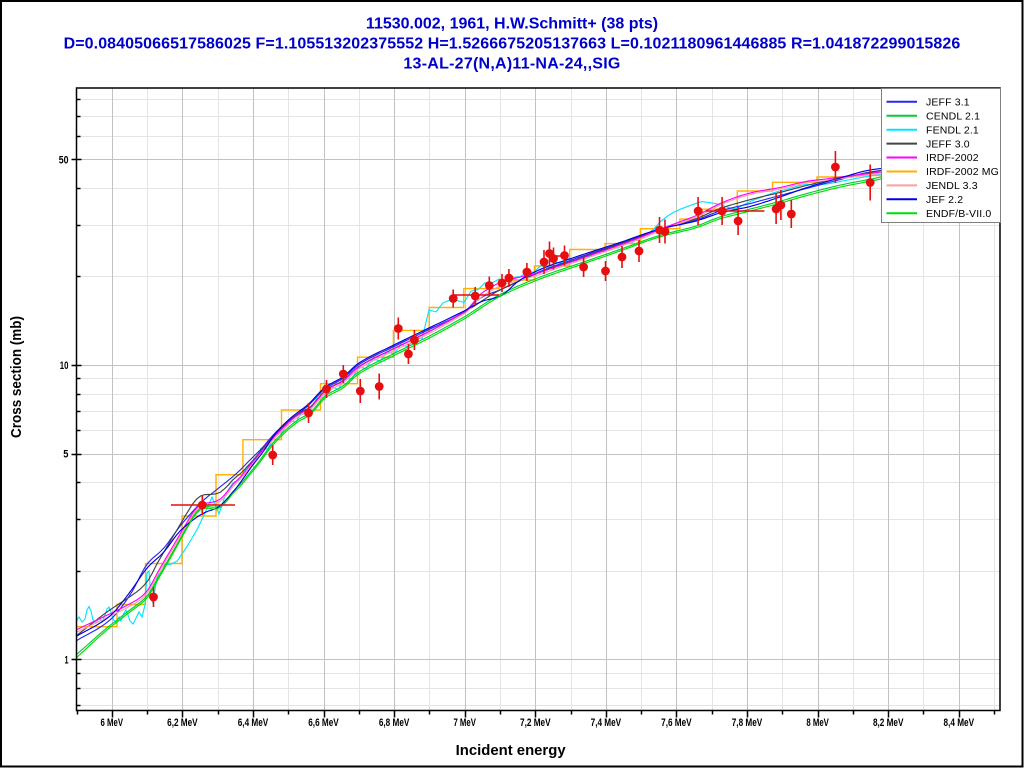  What do you see at coordinates (962, 172) in the screenshot?
I see `svg-text: IRDF-2002 MG` at bounding box center [962, 172].